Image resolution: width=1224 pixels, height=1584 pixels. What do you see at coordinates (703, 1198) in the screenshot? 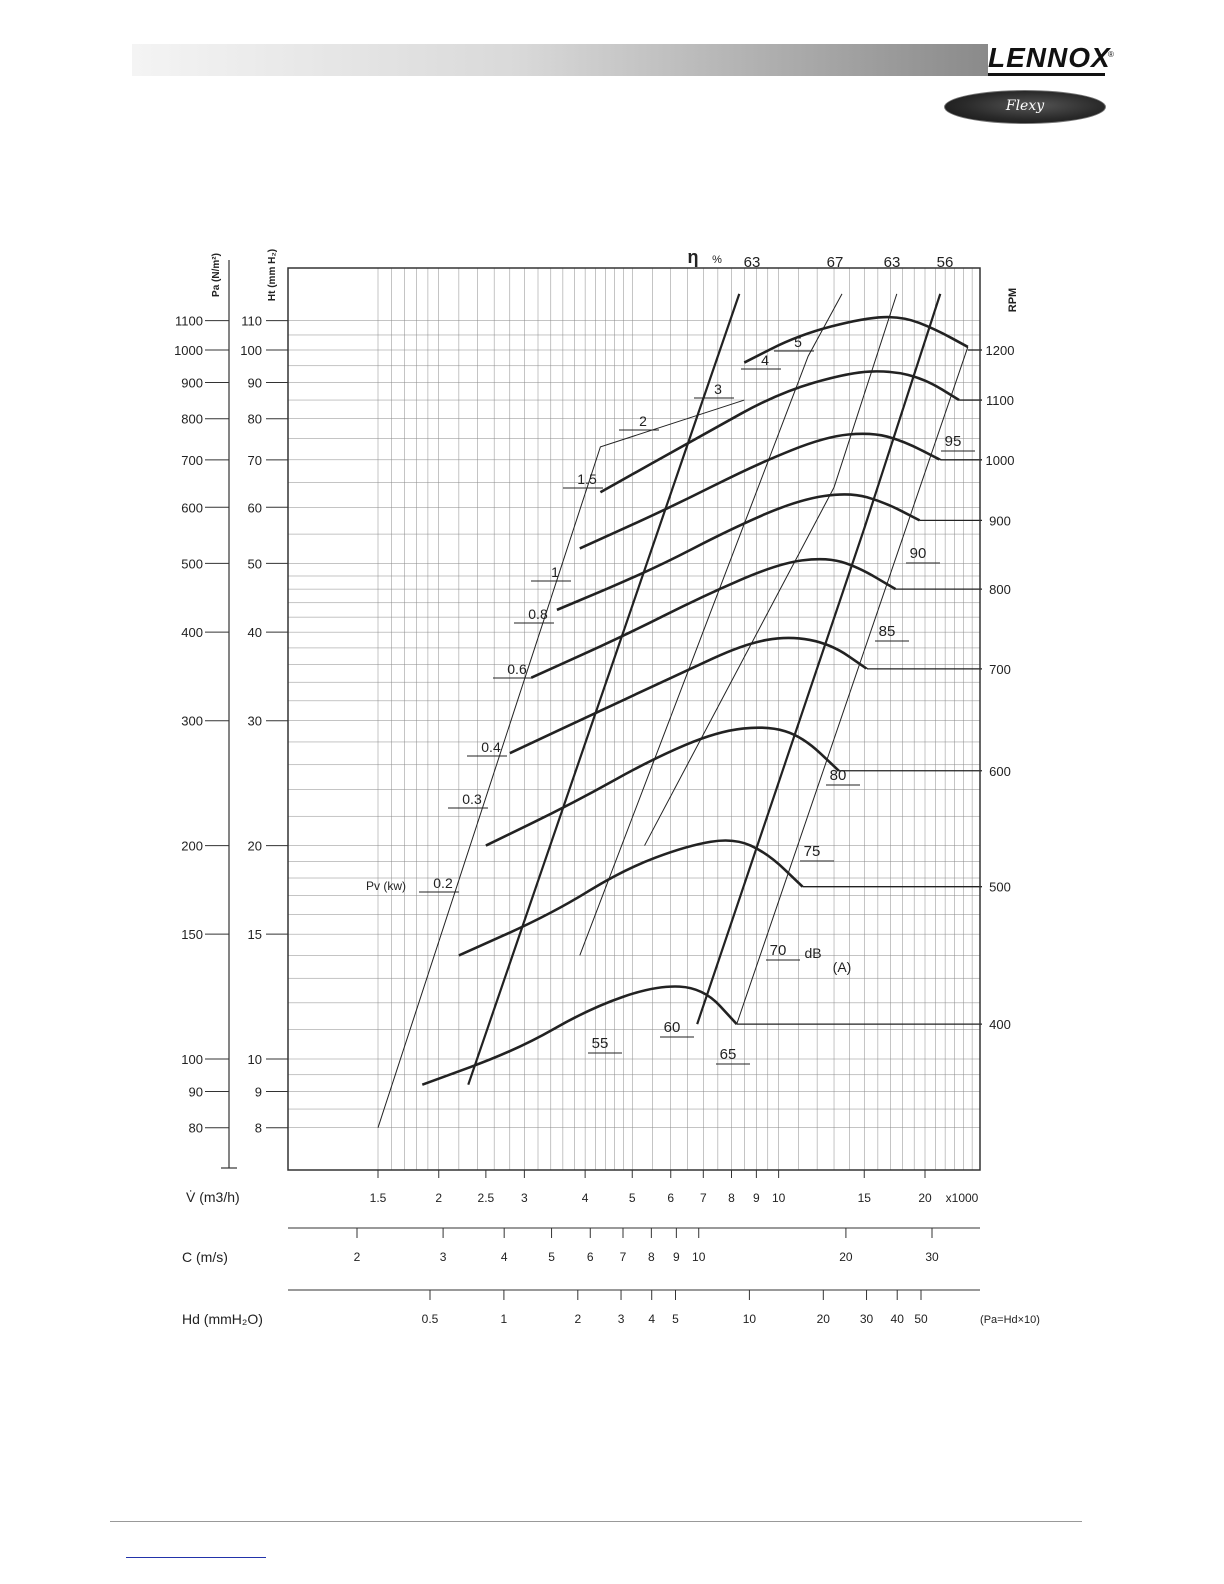
I see `x-tick-label: 7` at bounding box center [703, 1198].